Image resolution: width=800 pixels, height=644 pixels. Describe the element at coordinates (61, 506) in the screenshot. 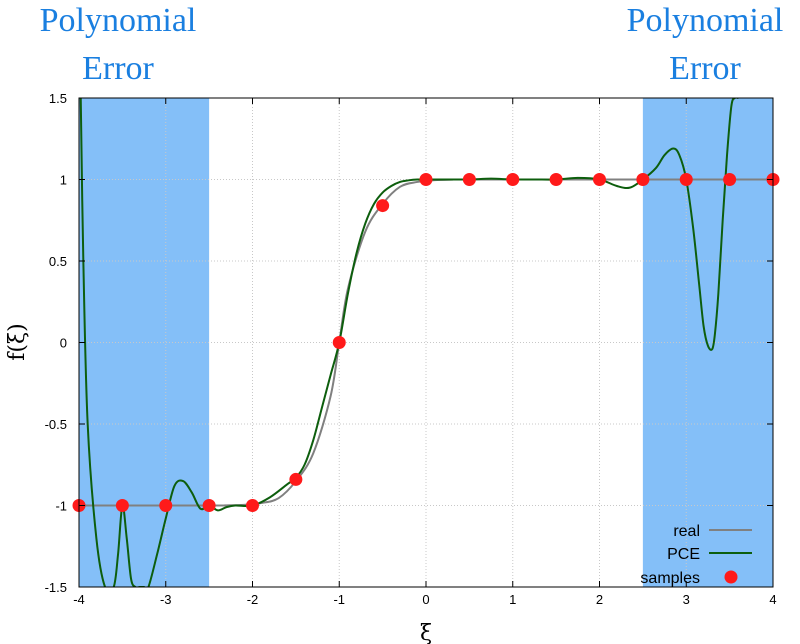

I see `y-tick-label: -1` at that location.